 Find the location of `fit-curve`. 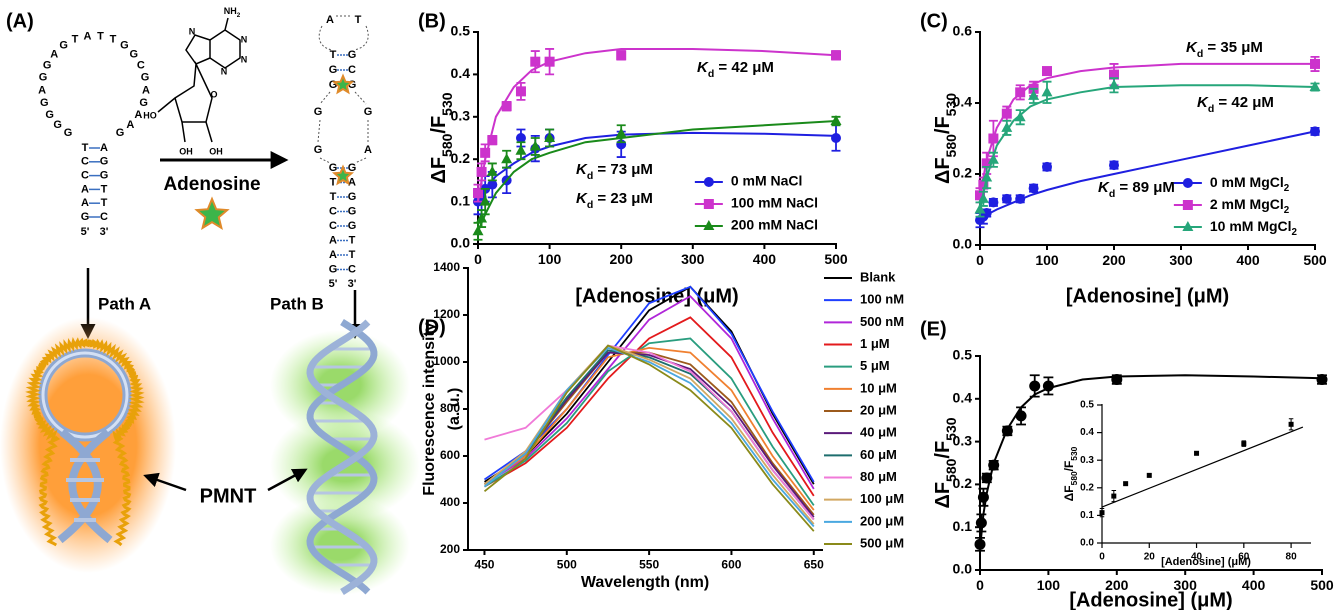

fit-curve is located at coordinates (1147, 175).